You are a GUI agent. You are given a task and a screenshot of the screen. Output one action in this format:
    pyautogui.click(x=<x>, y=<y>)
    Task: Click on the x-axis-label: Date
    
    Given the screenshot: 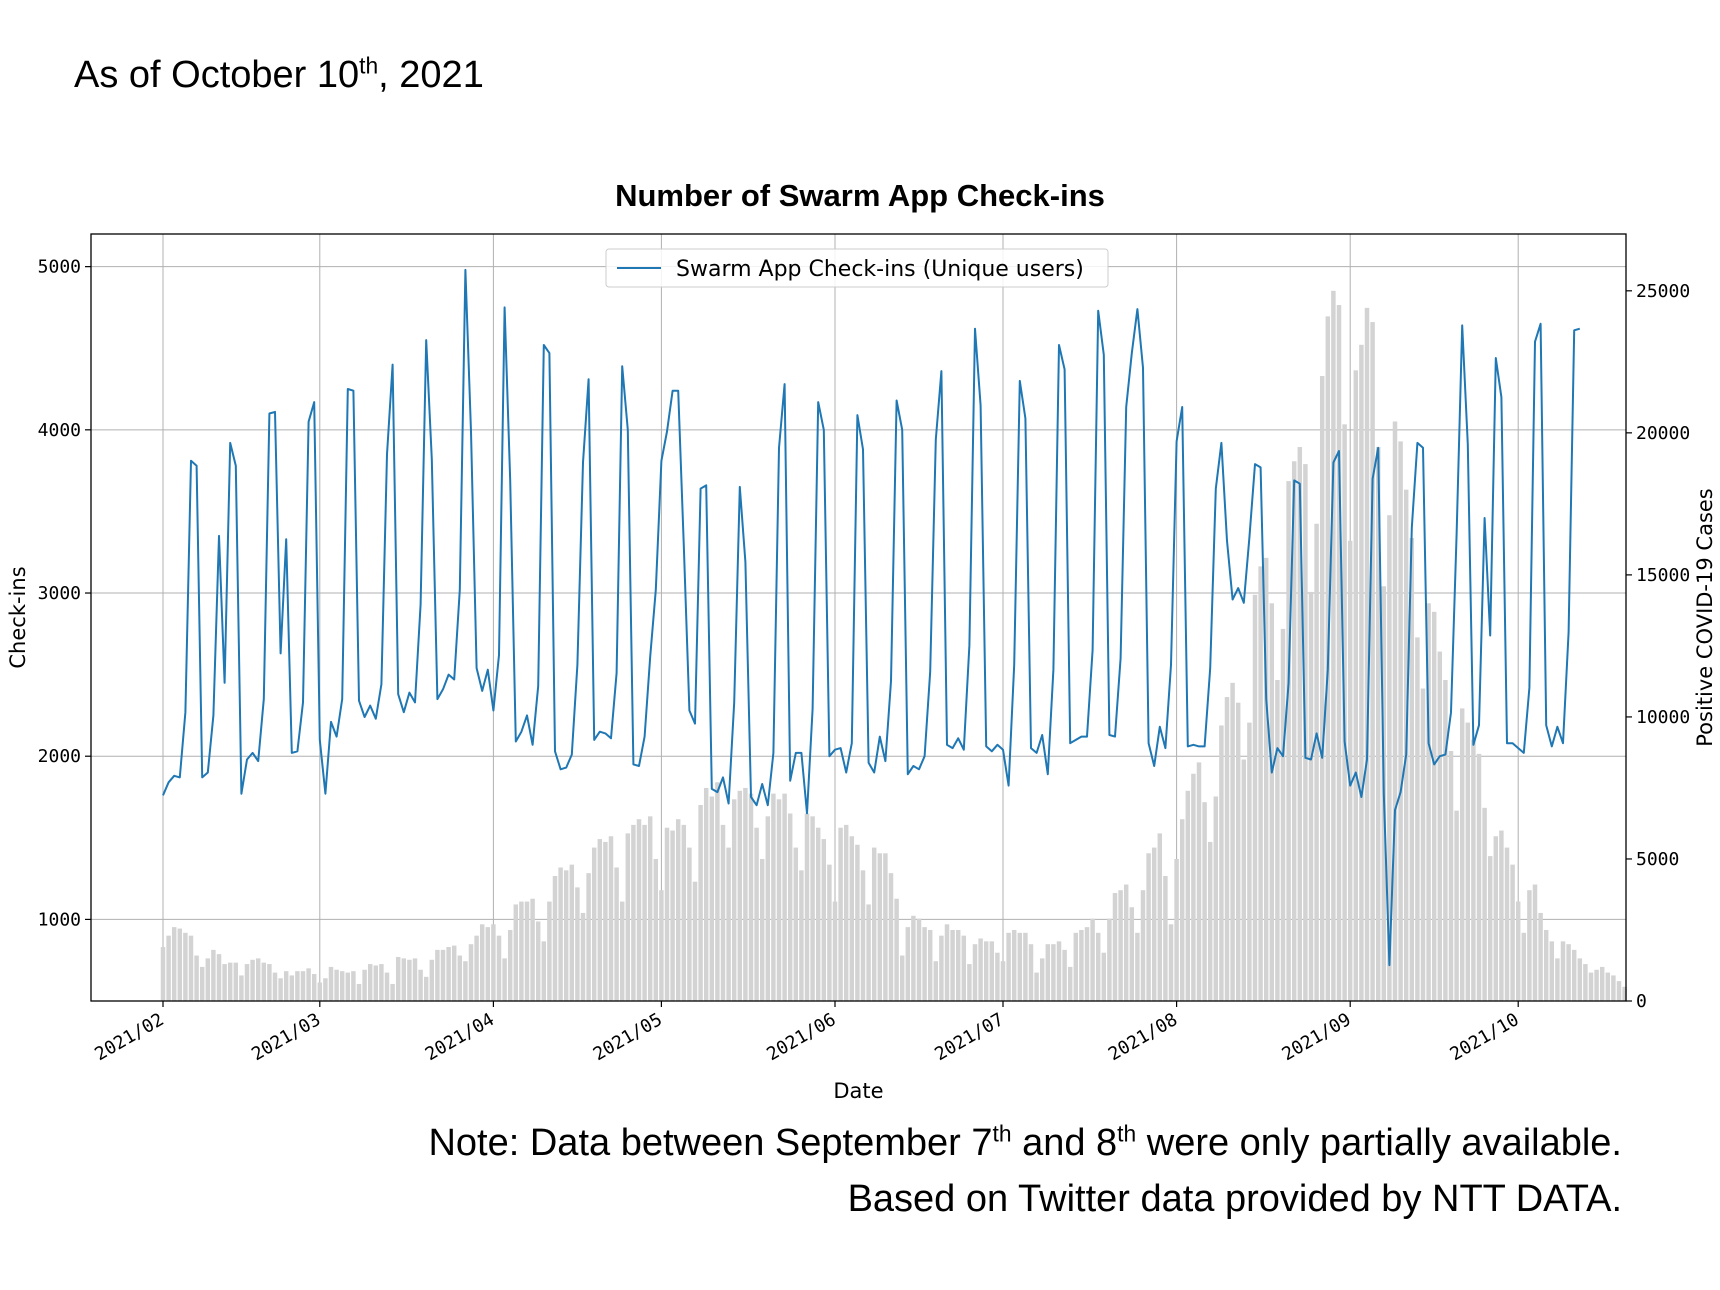 What is the action you would take?
    pyautogui.click(x=858, y=1091)
    